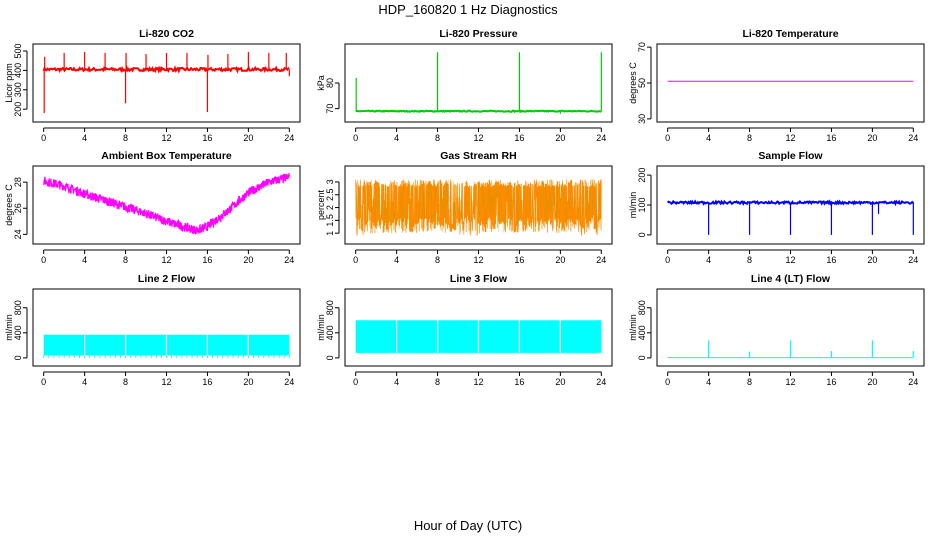 The image size is (936, 540). Describe the element at coordinates (642, 204) in the screenshot. I see `y-tick-label: 100` at that location.